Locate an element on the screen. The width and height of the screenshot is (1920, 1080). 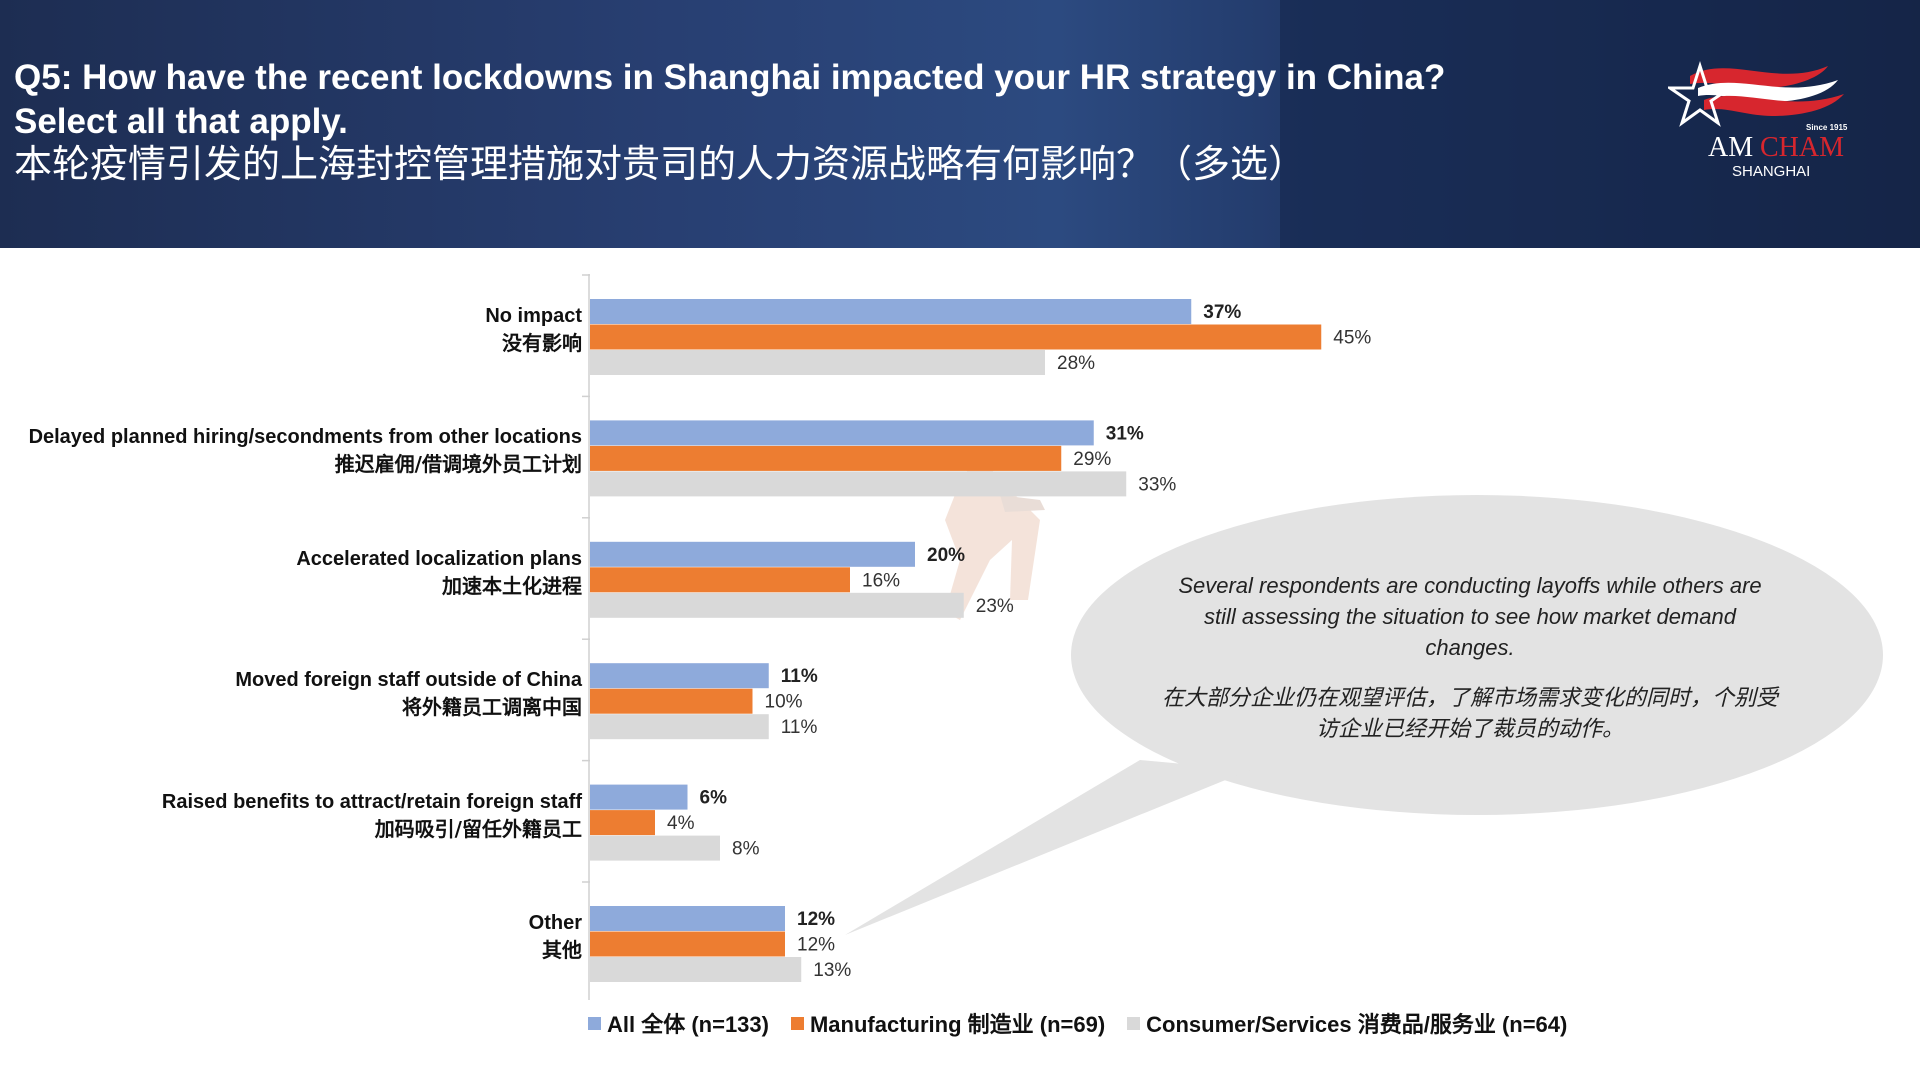
data-label: 13% is located at coordinates (832, 970).